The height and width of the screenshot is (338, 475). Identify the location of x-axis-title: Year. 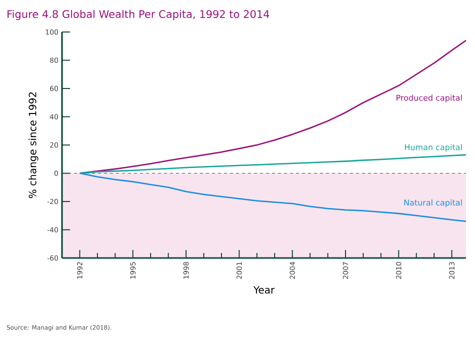
(264, 290).